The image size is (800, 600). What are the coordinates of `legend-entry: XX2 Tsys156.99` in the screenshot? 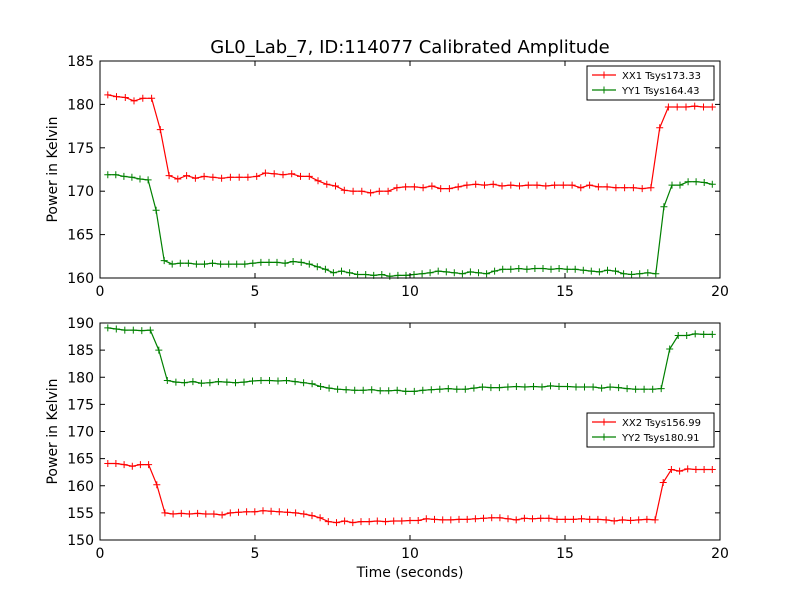 It's located at (661, 423).